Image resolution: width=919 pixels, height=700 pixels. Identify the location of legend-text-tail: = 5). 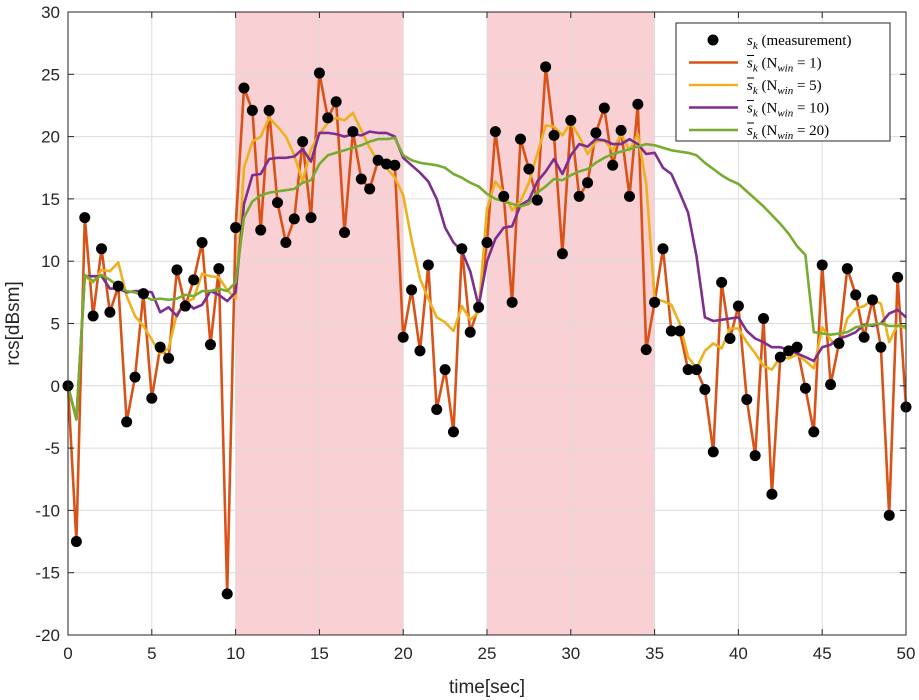
(807, 86).